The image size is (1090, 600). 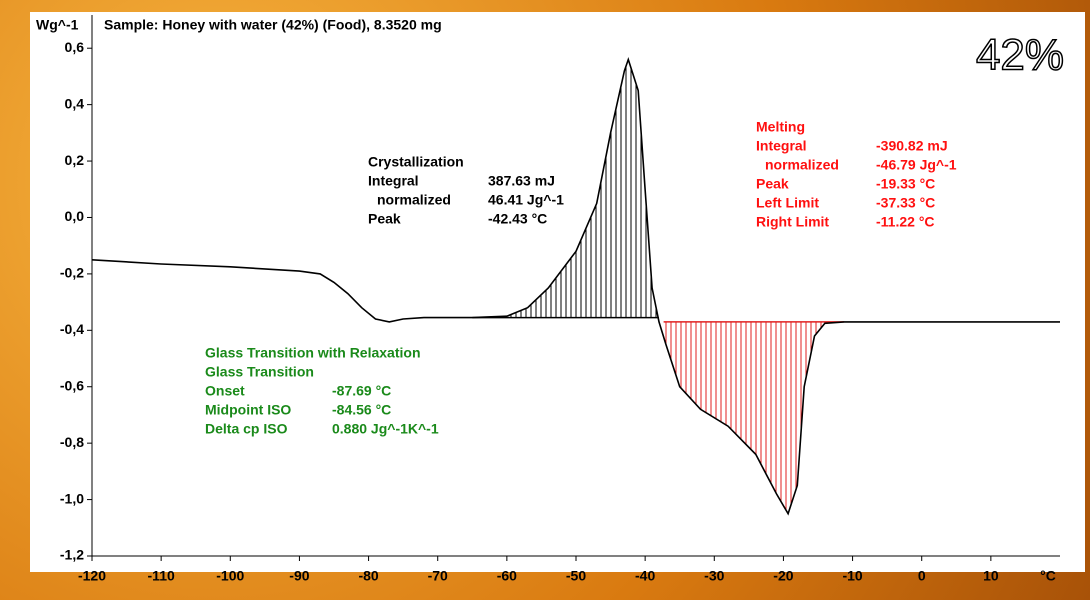 What do you see at coordinates (754, 417) in the screenshot?
I see `peak-area` at bounding box center [754, 417].